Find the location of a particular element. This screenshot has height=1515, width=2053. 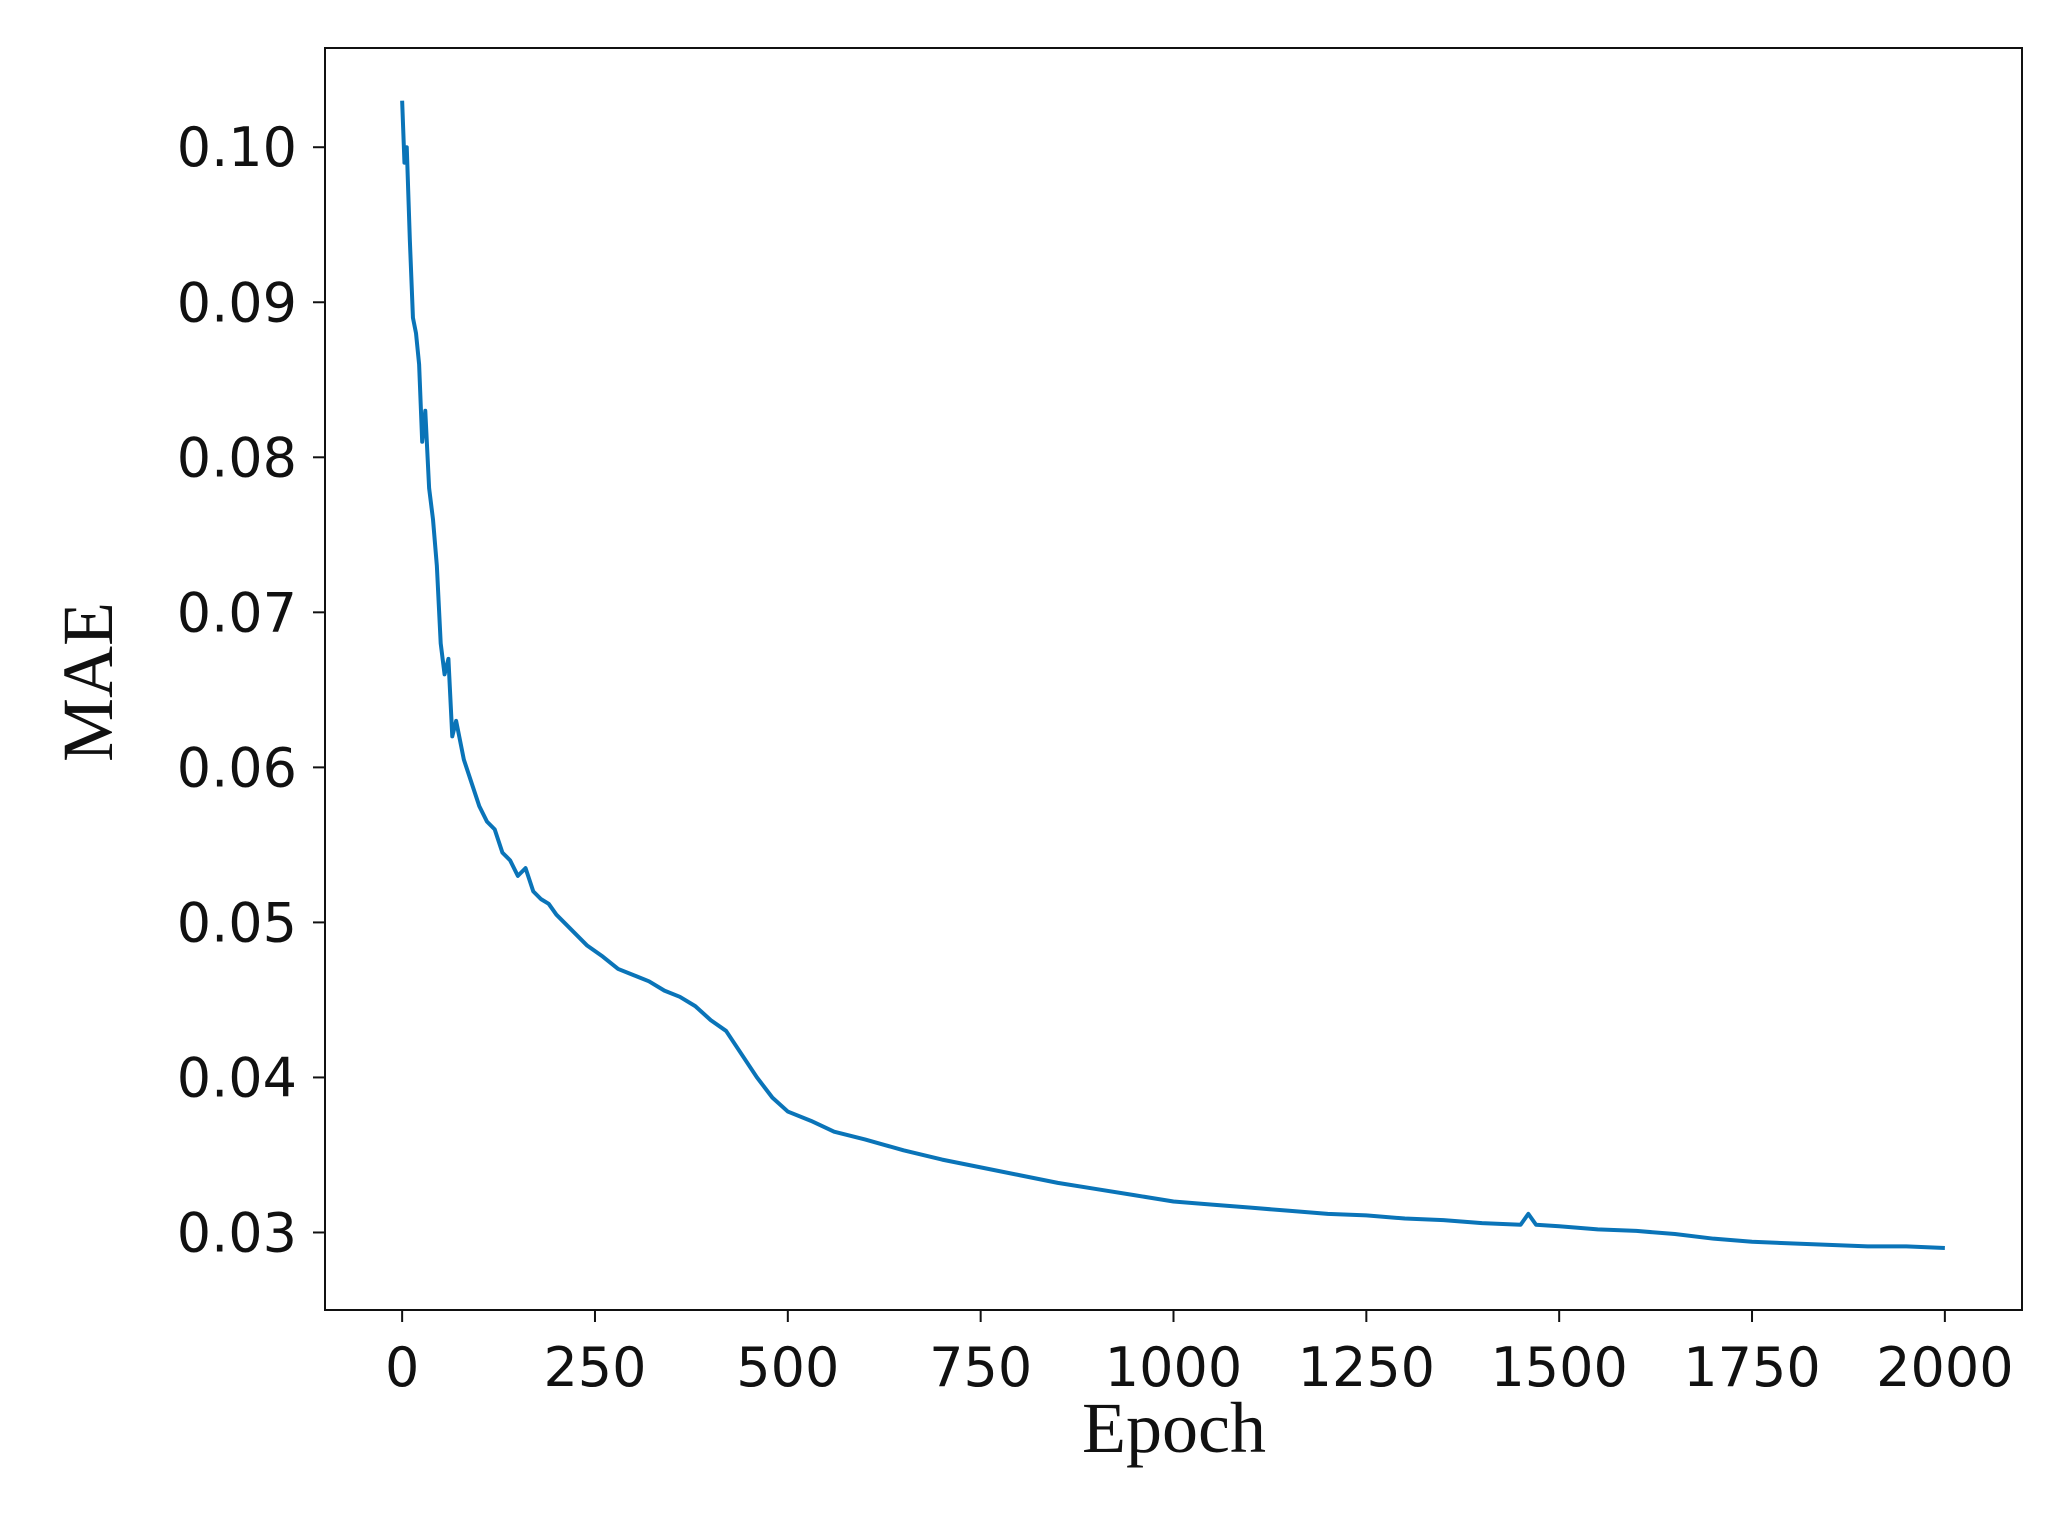

x-tick-label: 0 is located at coordinates (402, 1367).